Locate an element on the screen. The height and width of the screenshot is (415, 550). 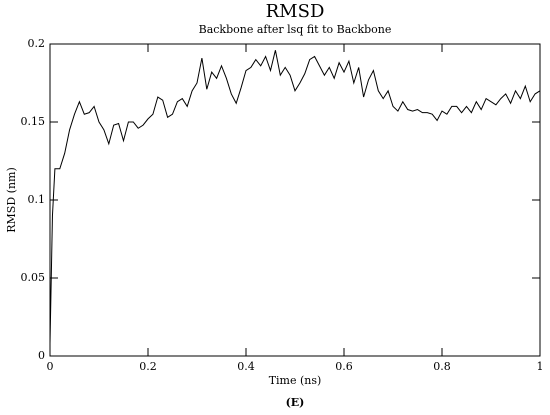
y-tick-label: 0 is located at coordinates (41, 355).